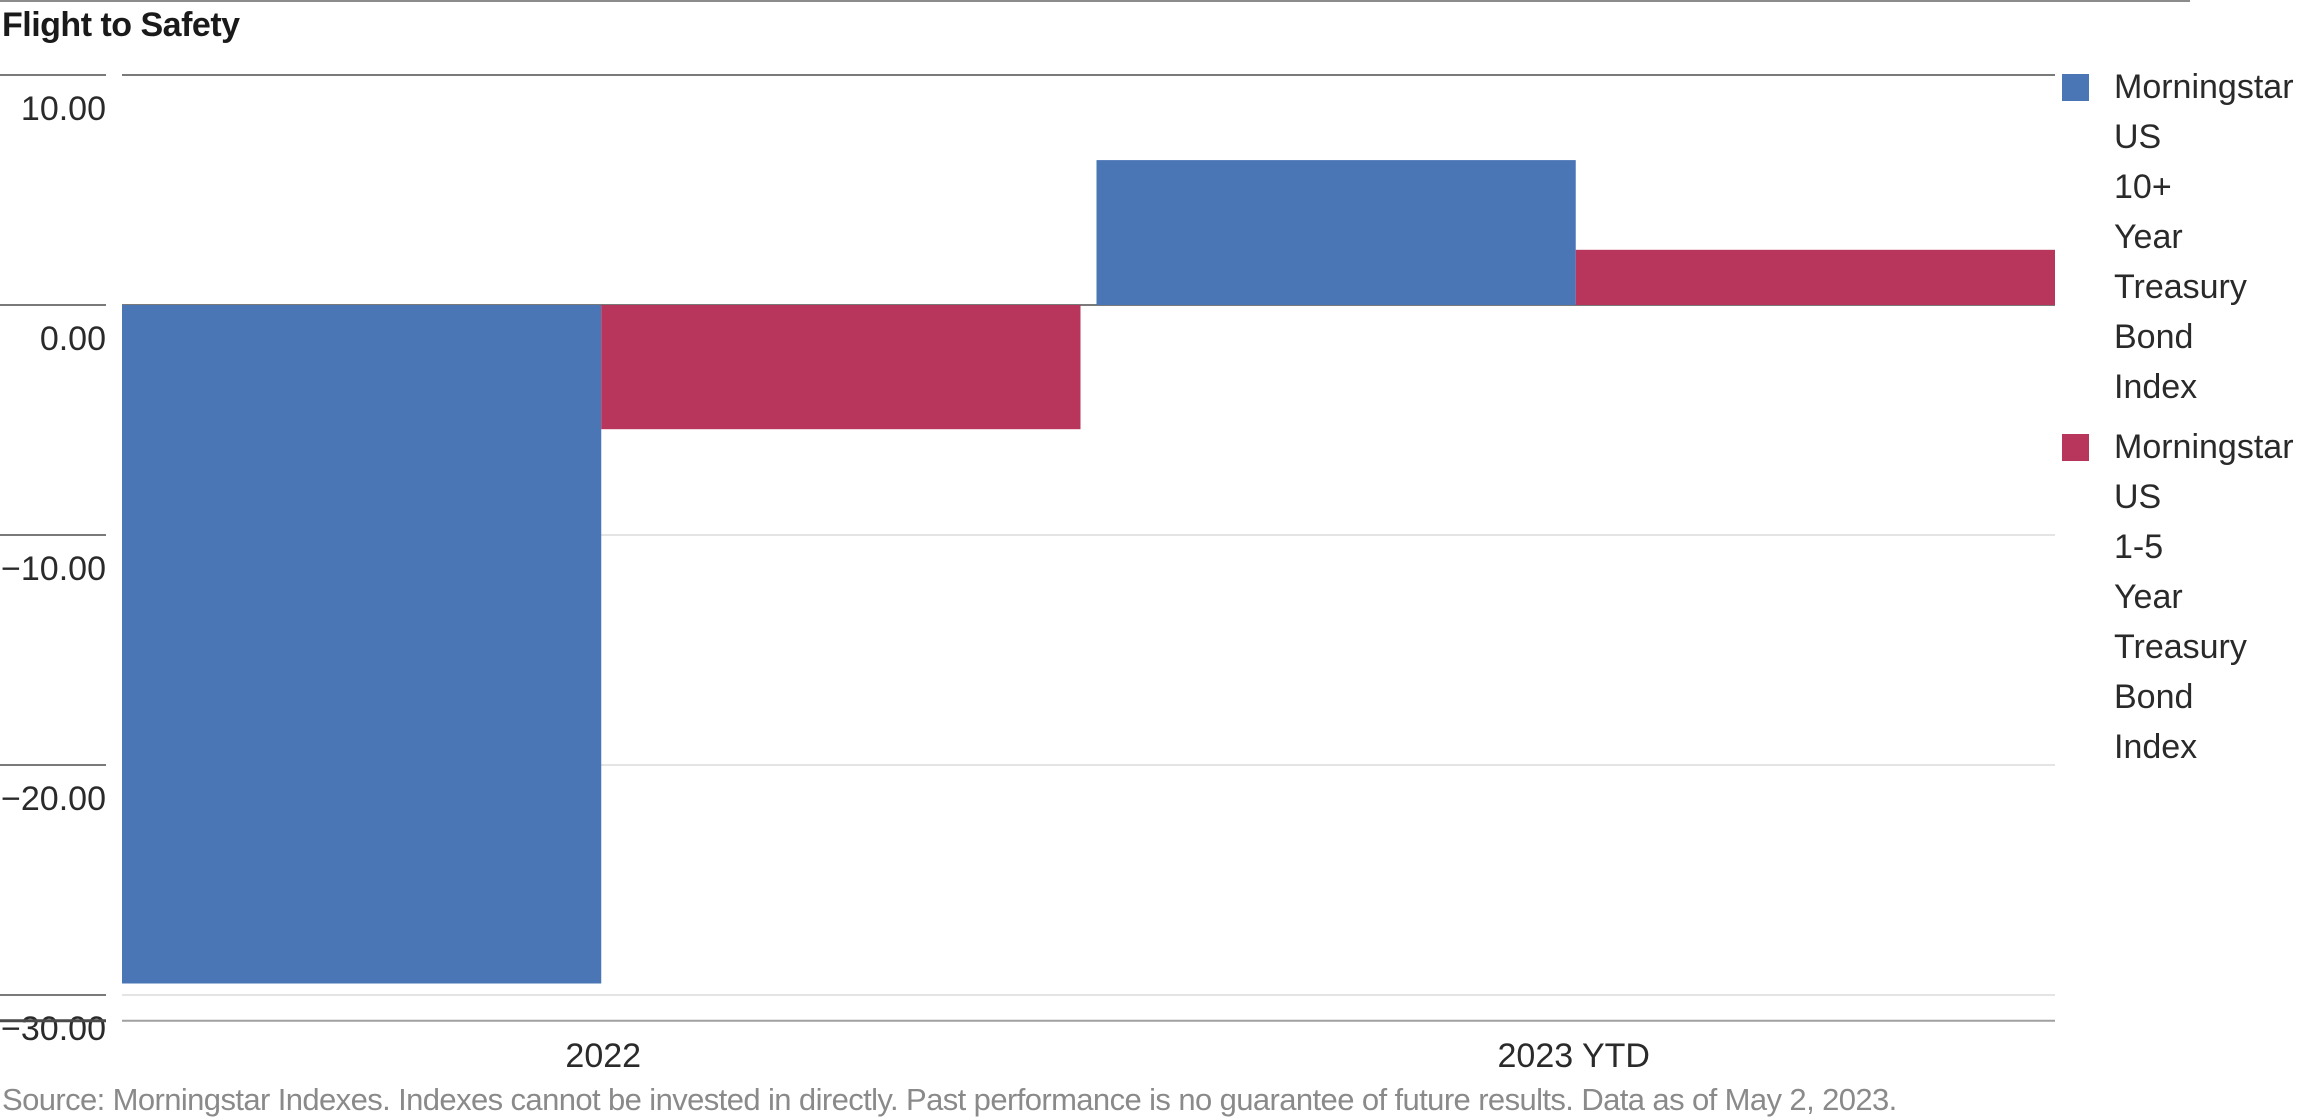 The height and width of the screenshot is (1118, 2300). Describe the element at coordinates (53, 799) in the screenshot. I see `y-tick-label: −20.00` at that location.